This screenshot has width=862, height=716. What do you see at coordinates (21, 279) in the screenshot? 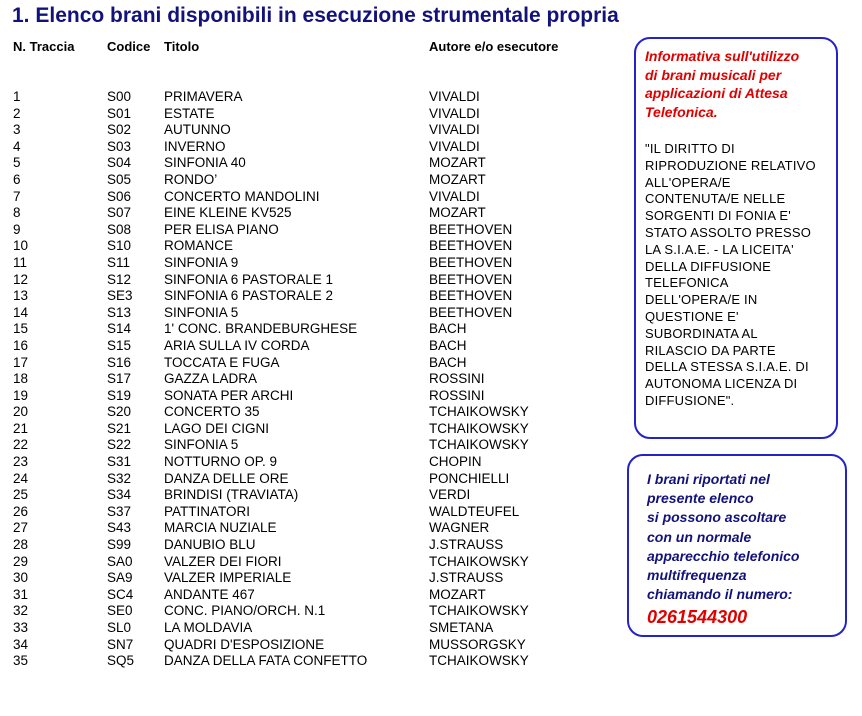
I see `track-number: 12` at bounding box center [21, 279].